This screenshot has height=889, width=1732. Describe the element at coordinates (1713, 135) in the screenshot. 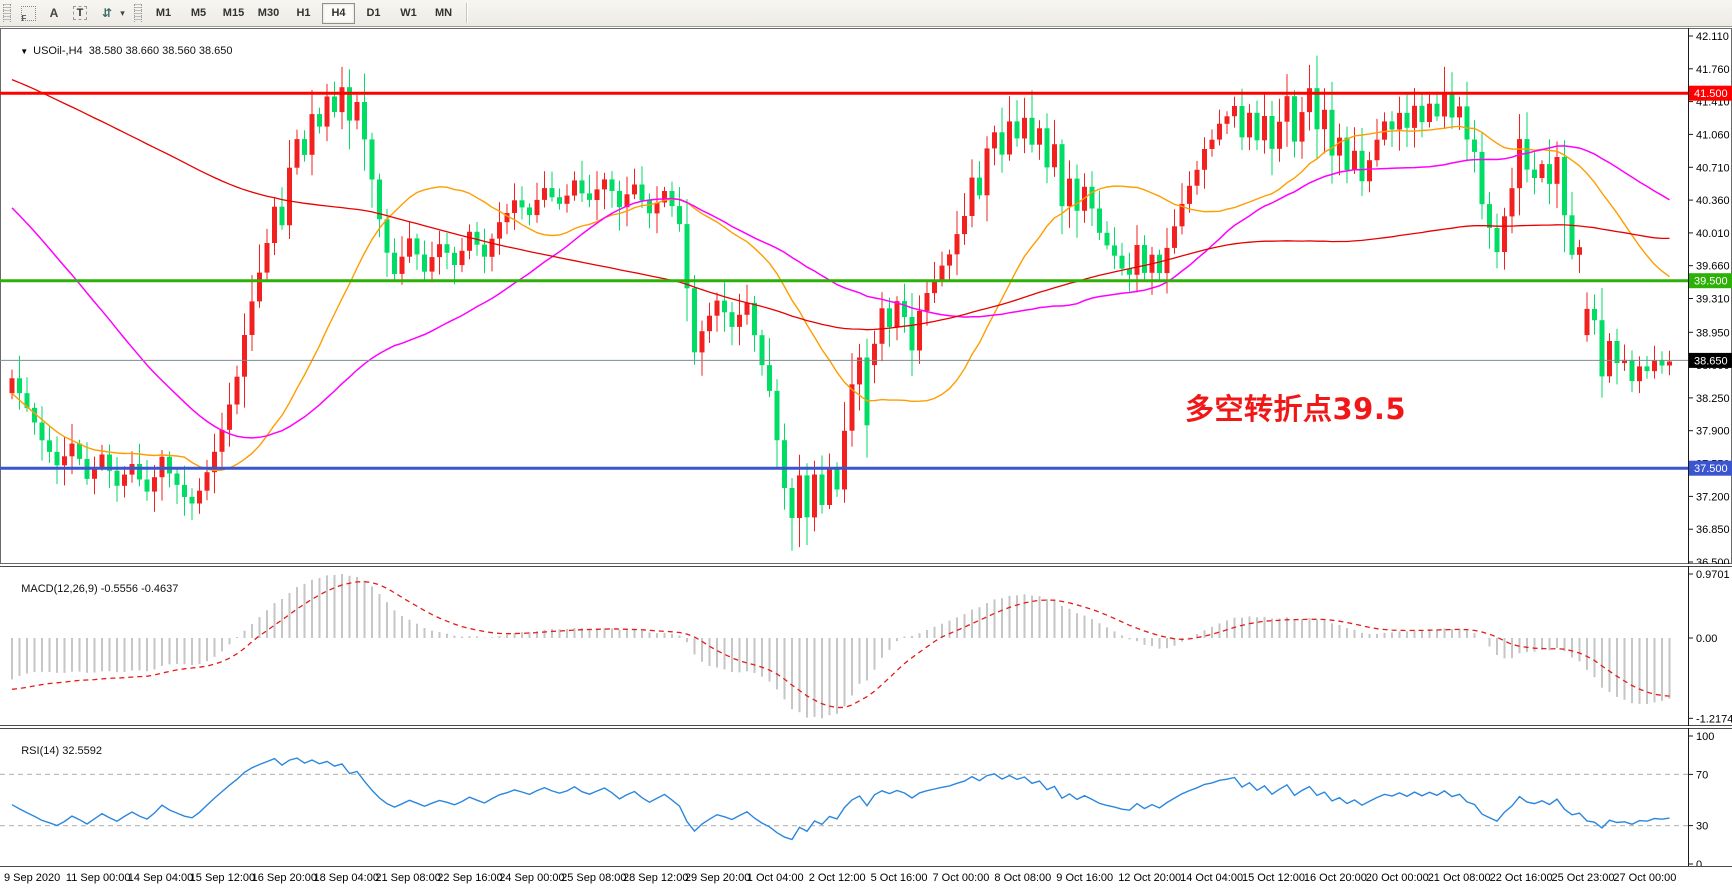

I see `svg-text: 41.060` at that location.